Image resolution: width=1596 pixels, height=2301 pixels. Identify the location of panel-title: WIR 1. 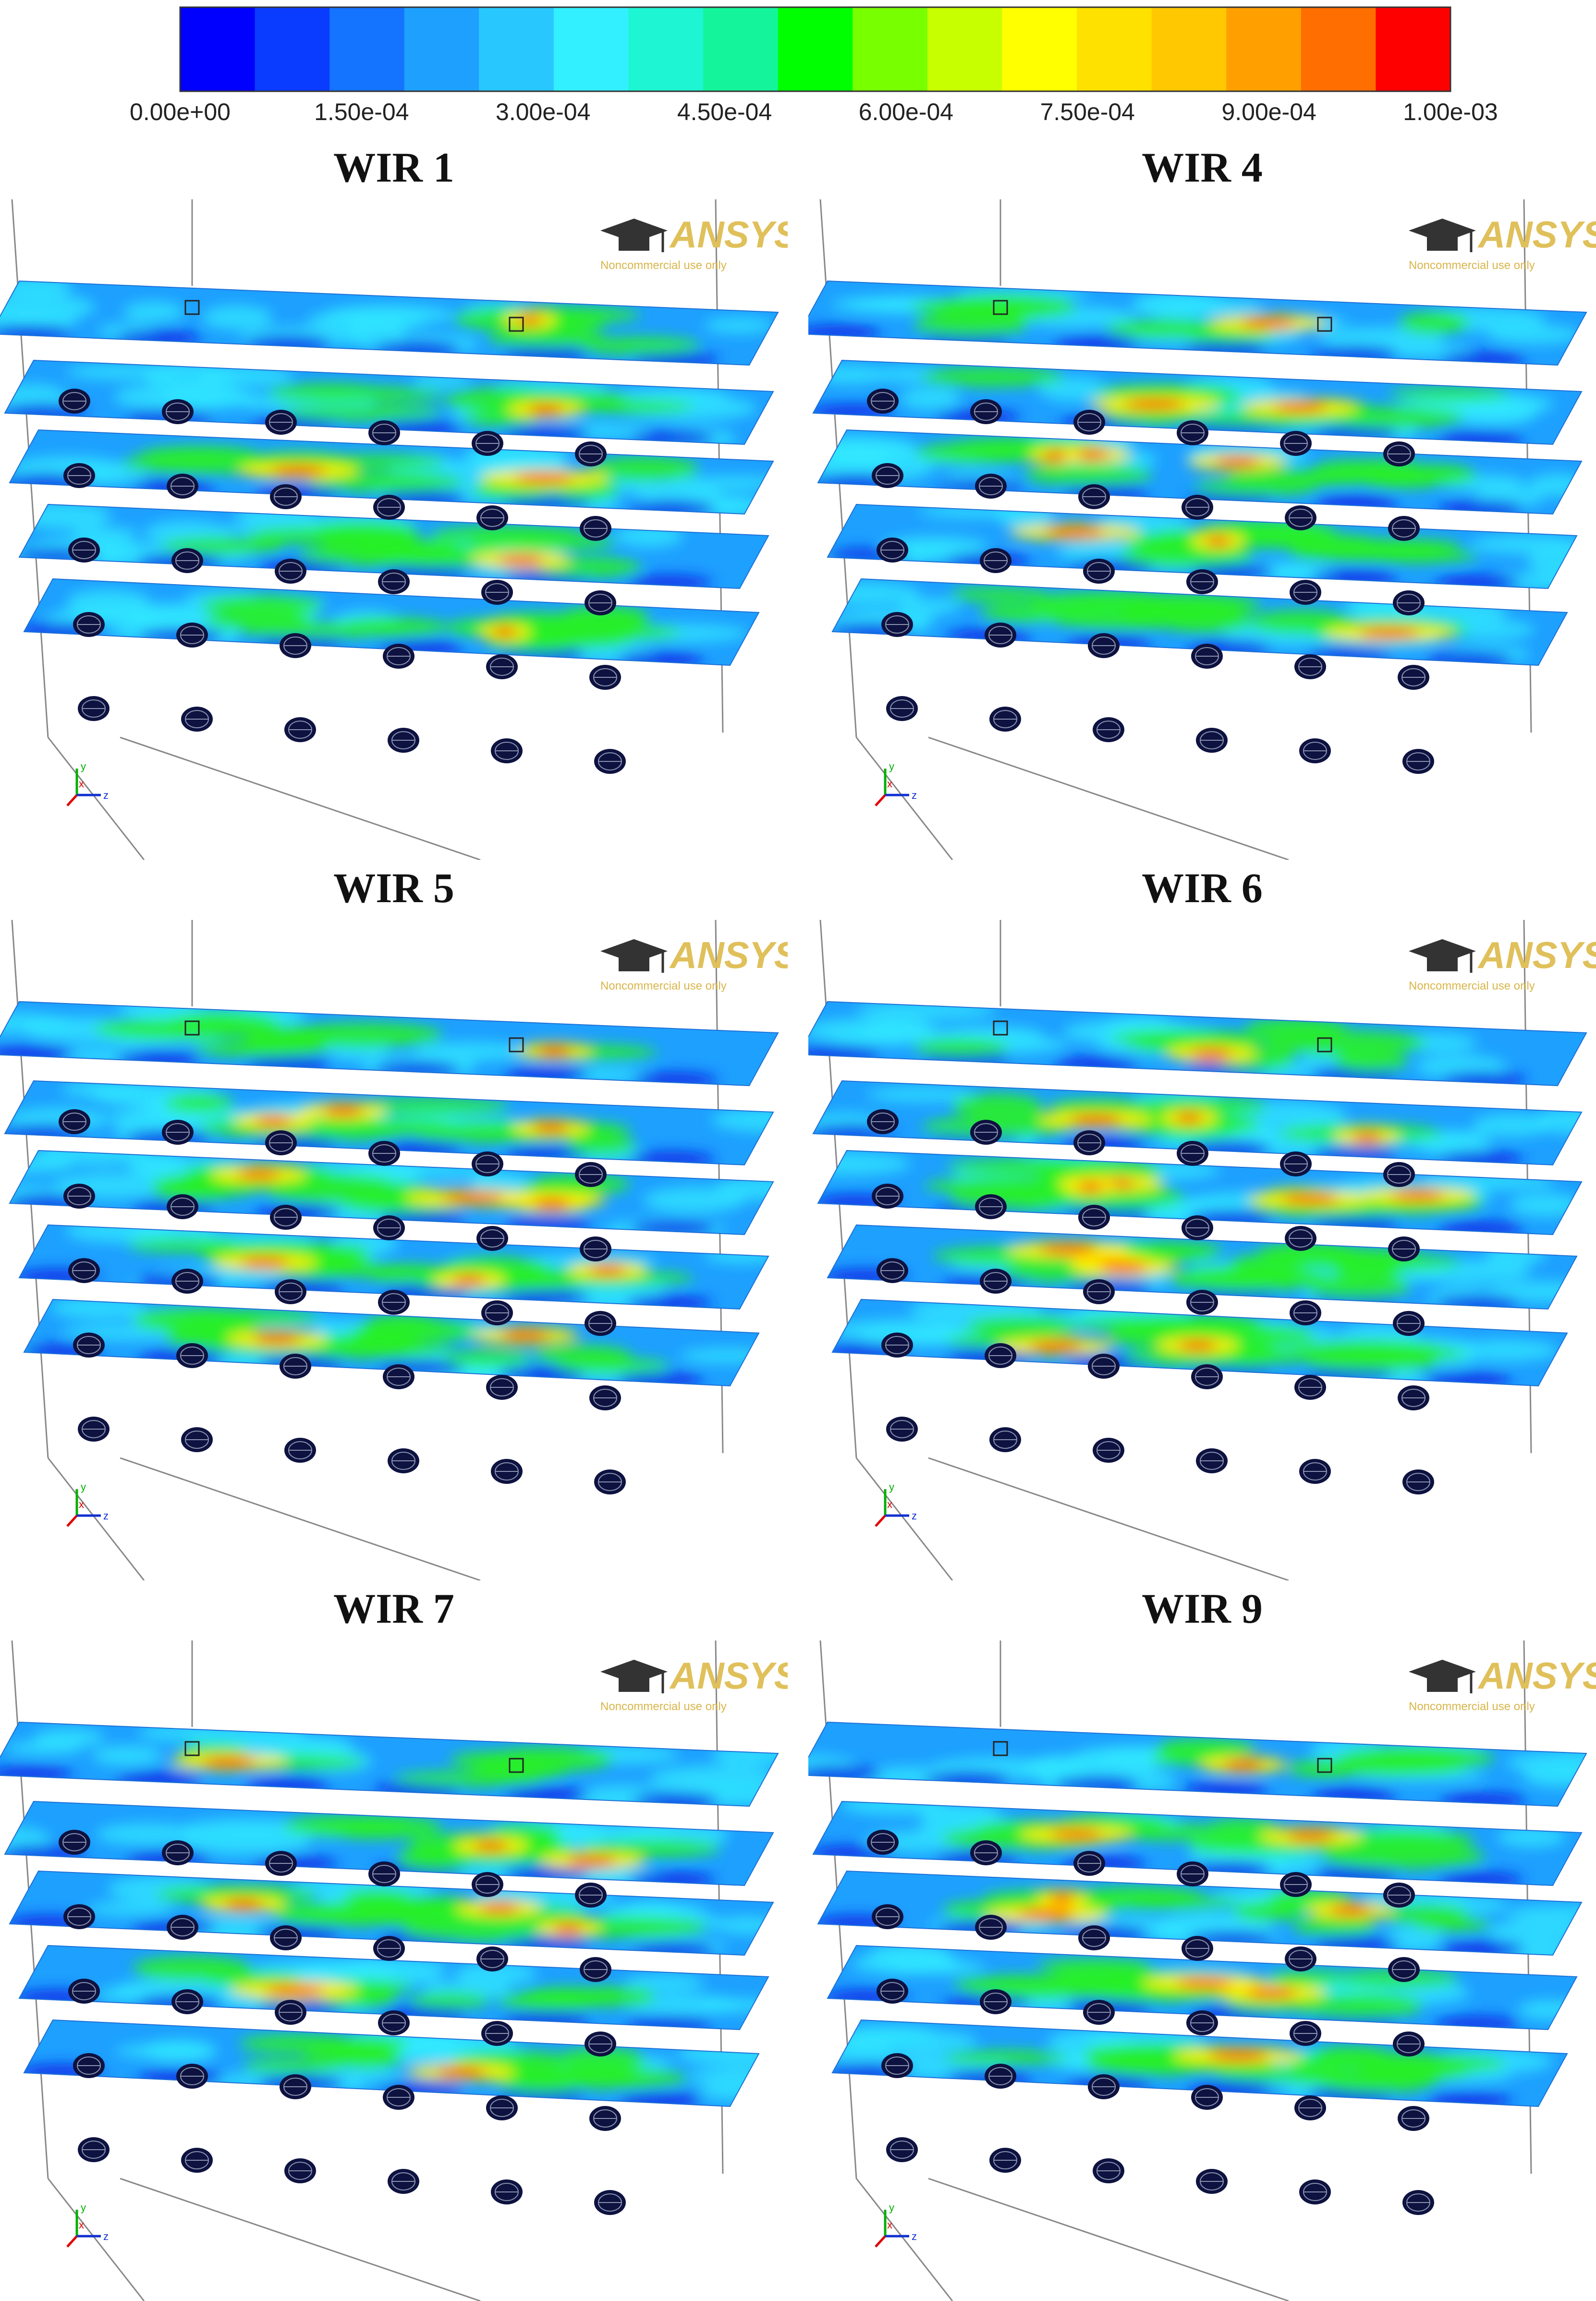
(394, 168).